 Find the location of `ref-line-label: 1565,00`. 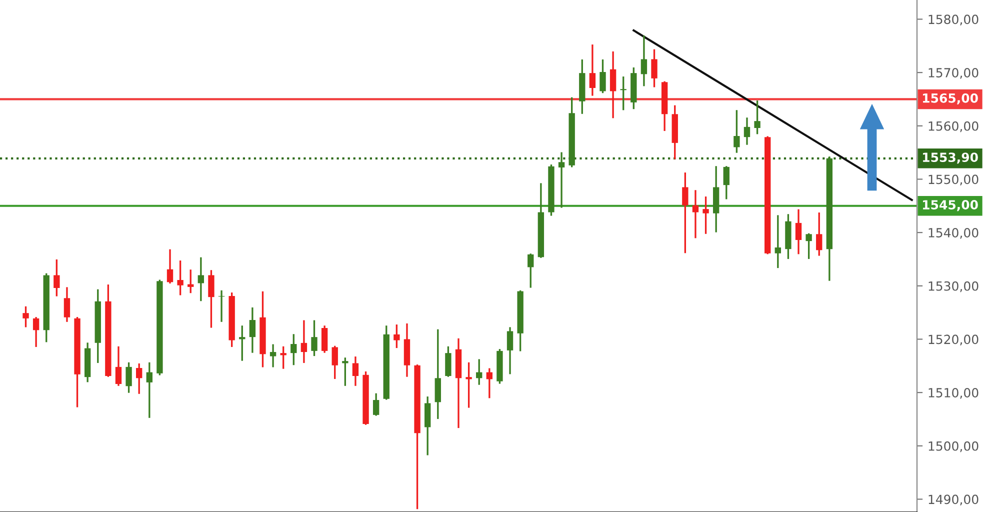

ref-line-label: 1565,00 is located at coordinates (950, 98).